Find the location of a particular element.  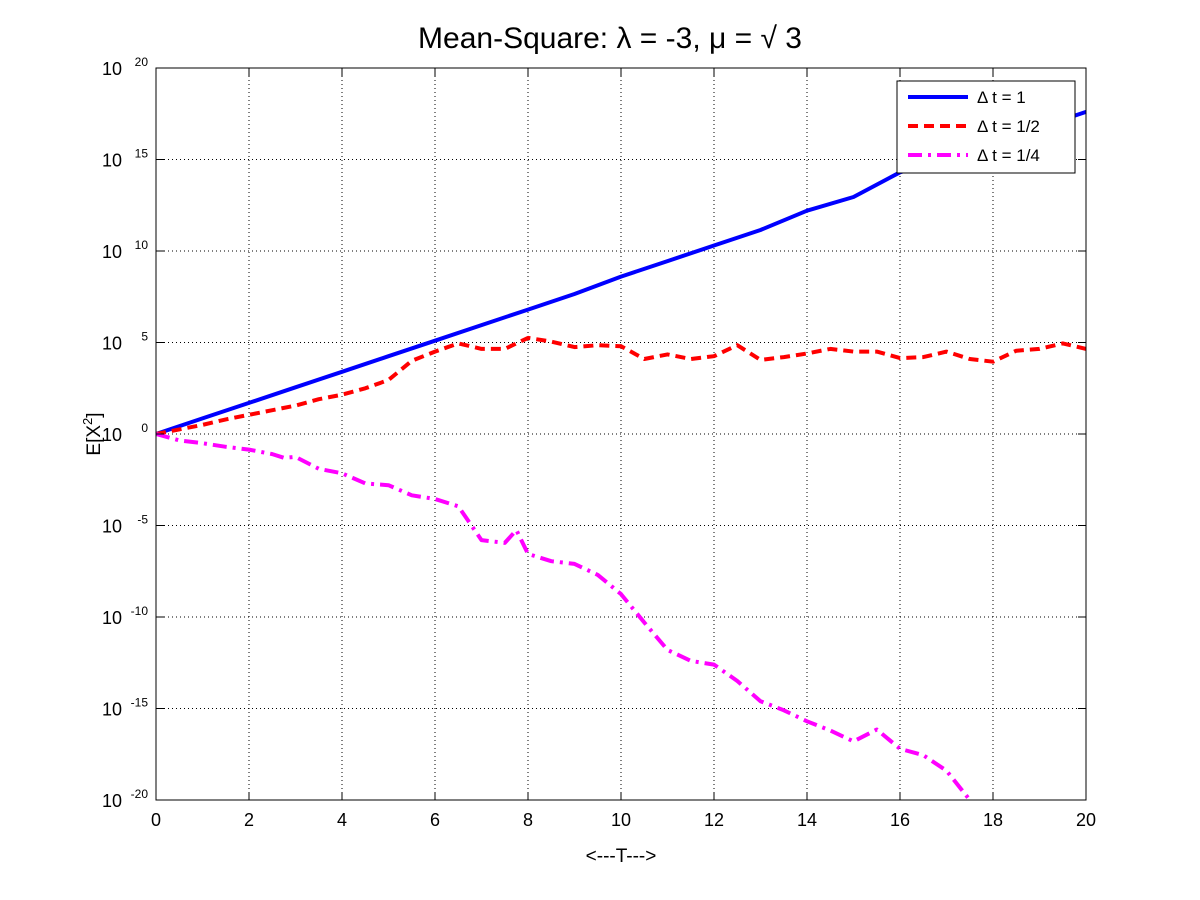

x-tick-label: 14 is located at coordinates (807, 820).